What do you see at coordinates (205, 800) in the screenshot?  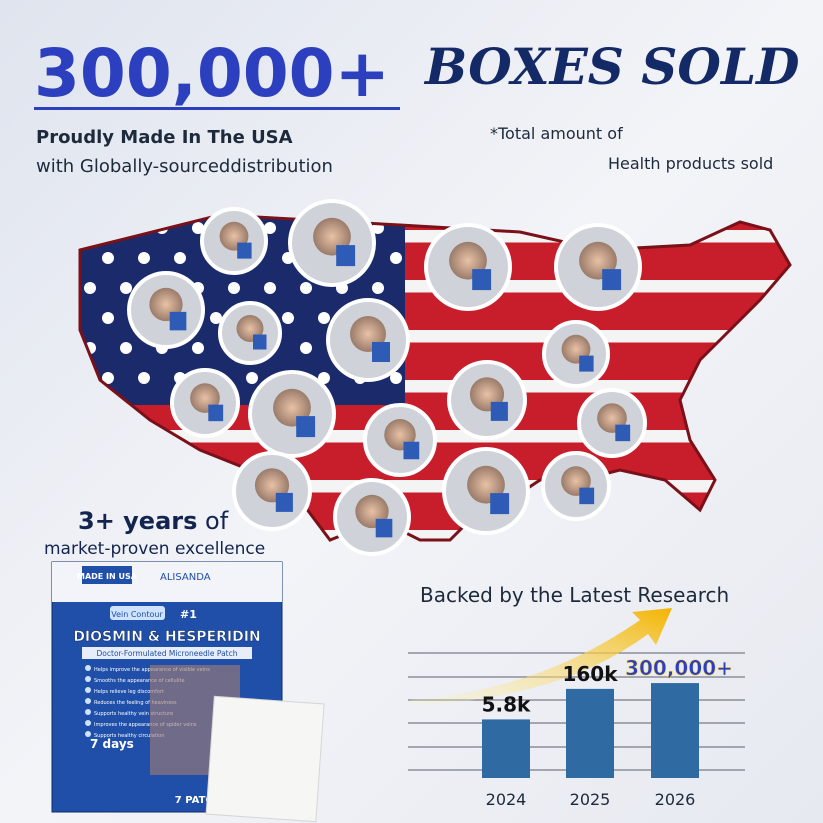 I see `count: 7 PATCHES` at bounding box center [205, 800].